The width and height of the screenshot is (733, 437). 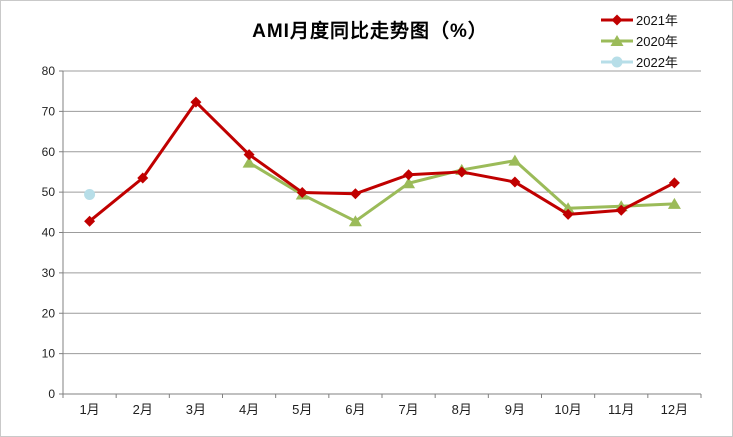 What do you see at coordinates (49, 233) in the screenshot?
I see `y-tick-label: 40` at bounding box center [49, 233].